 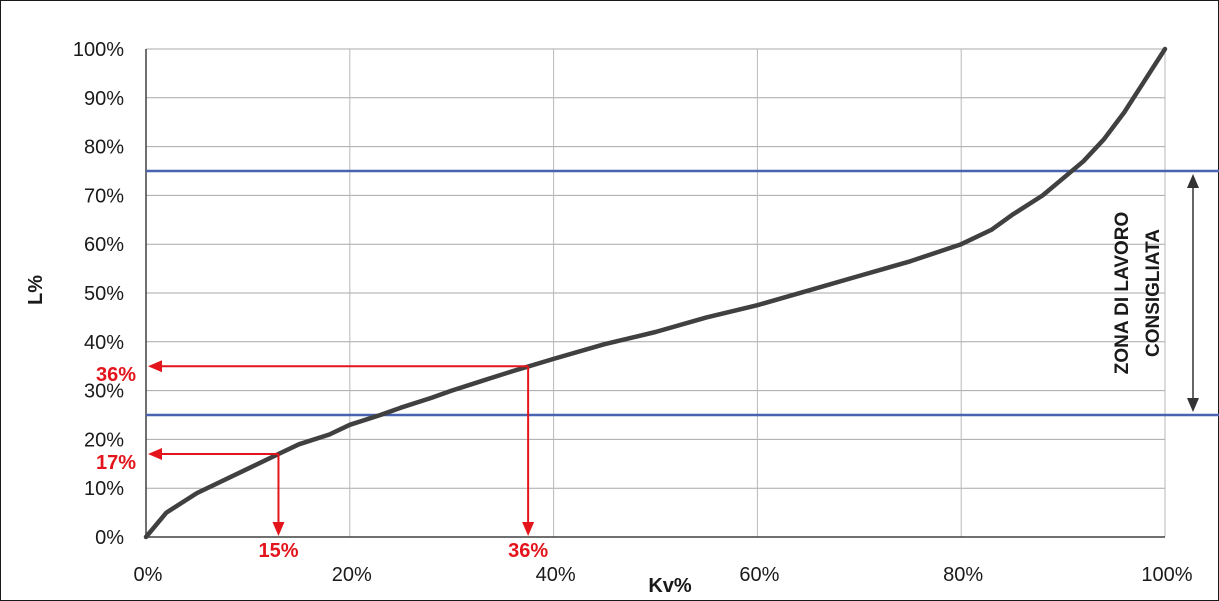 I want to click on y-tick-label: 40%, so click(x=104, y=343).